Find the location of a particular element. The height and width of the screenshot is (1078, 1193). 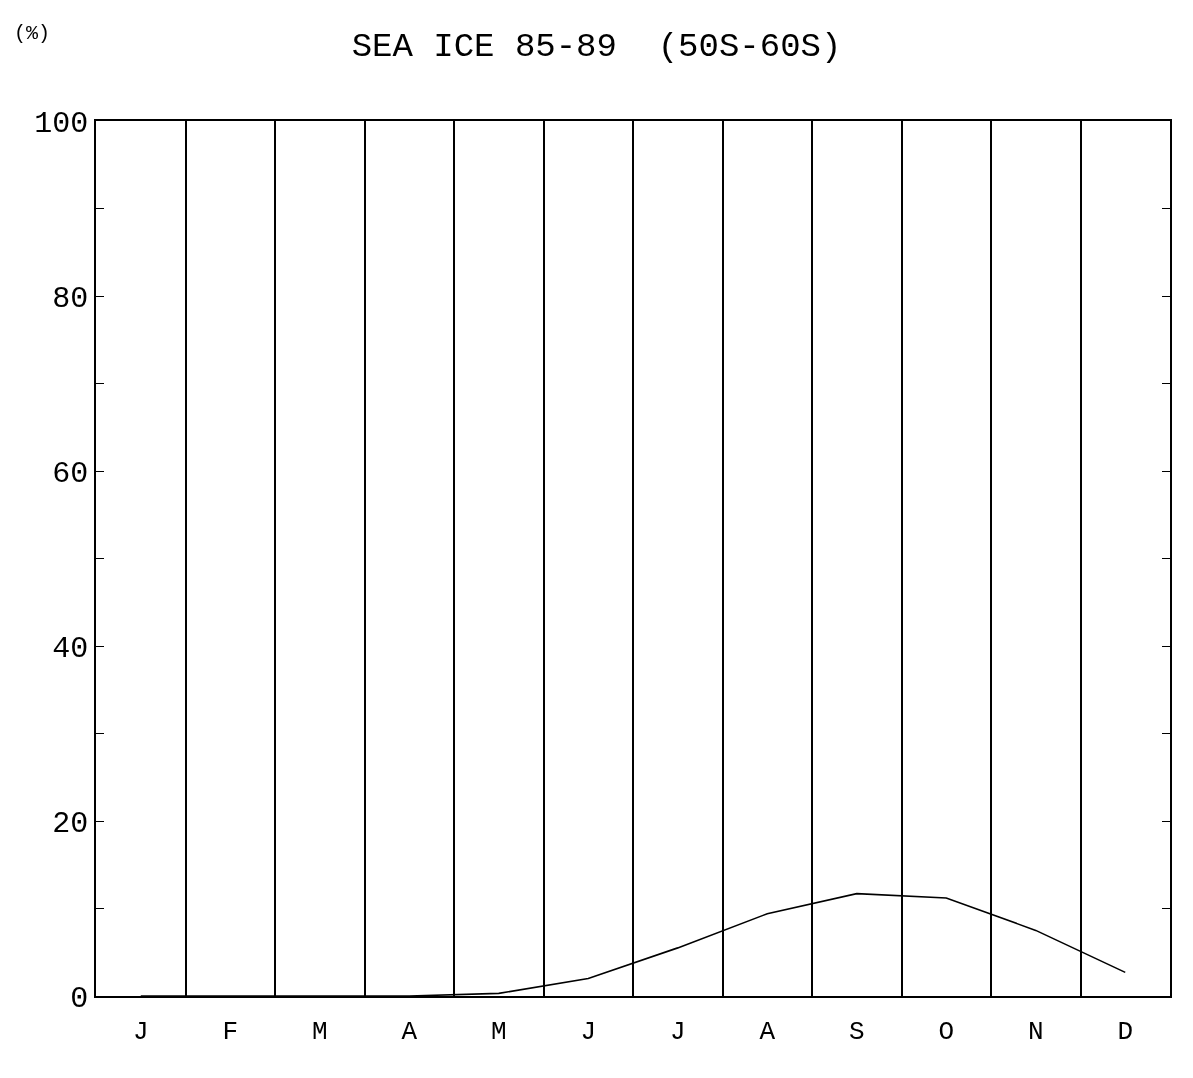

y-axis-title: (%) is located at coordinates (32, 33).